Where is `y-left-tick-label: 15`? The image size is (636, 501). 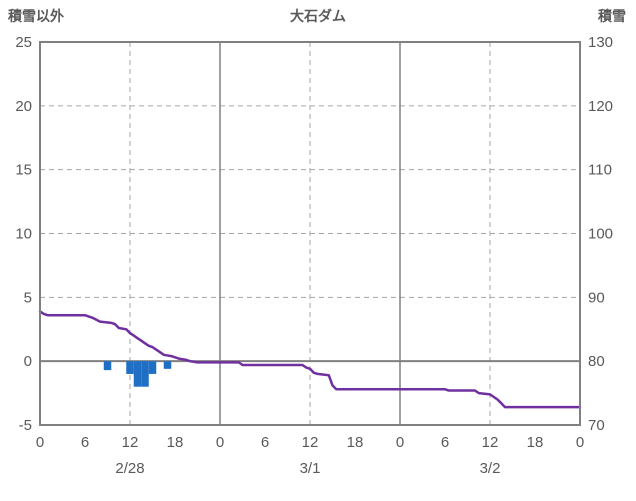
y-left-tick-label: 15 is located at coordinates (23, 170).